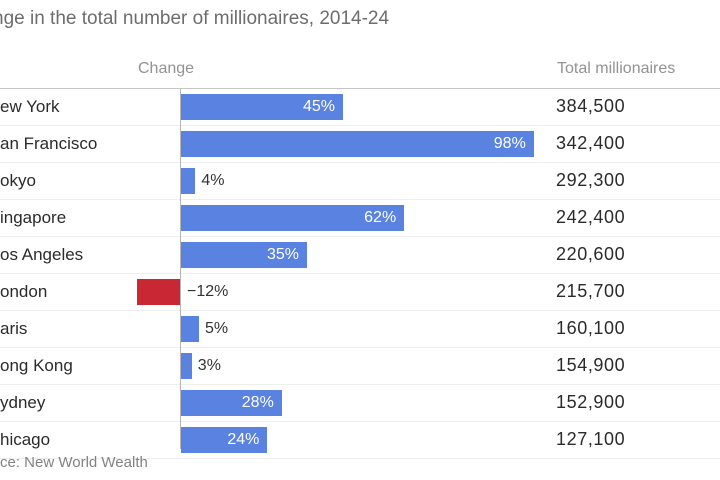 The height and width of the screenshot is (480, 720). I want to click on table-row: os Angeles 35% 220,600, so click(360, 255).